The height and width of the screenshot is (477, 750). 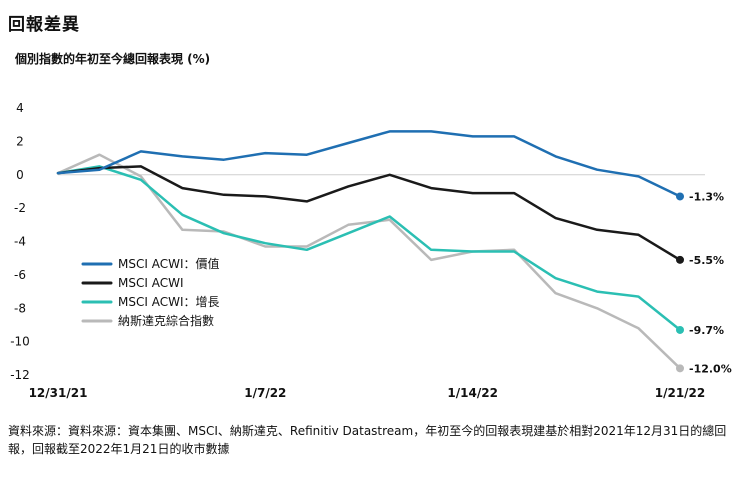 I want to click on y-tick-label: -2, so click(x=20, y=208).